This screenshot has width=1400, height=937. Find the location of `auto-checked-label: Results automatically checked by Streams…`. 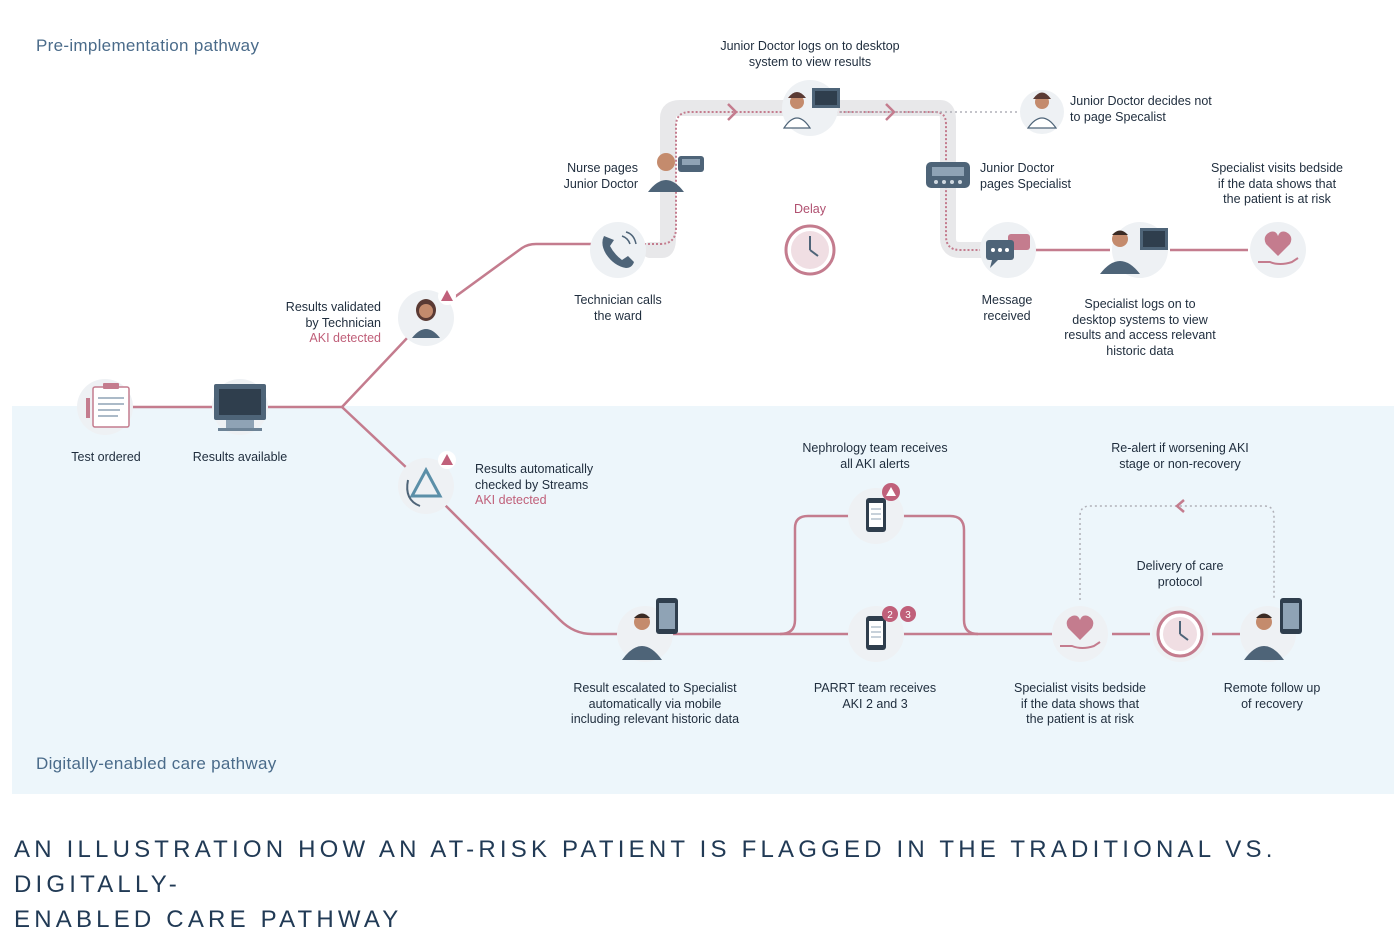

auto-checked-label: Results automatically checked by Streams… is located at coordinates (534, 484).